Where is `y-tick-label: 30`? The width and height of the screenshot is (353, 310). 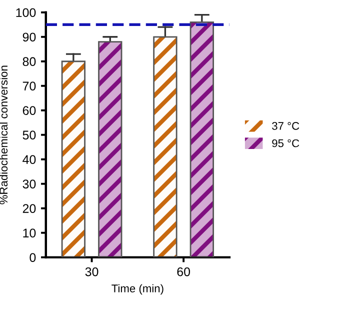 y-tick-label: 30 is located at coordinates (29, 184).